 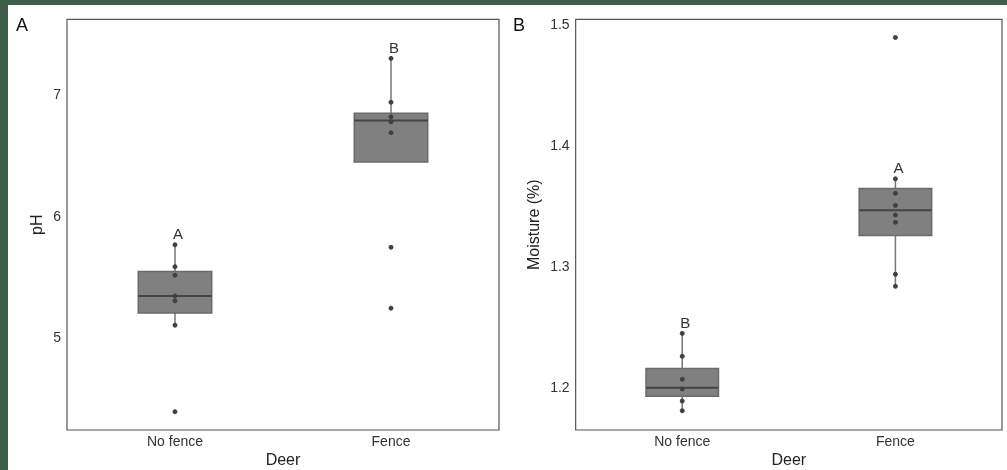 What do you see at coordinates (560, 24) in the screenshot?
I see `y-tick-label: 1.5` at bounding box center [560, 24].